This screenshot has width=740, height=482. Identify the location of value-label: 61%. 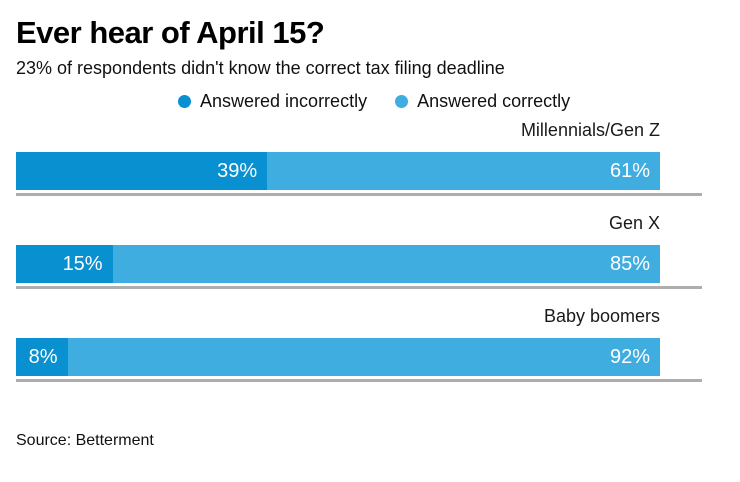
(629, 170).